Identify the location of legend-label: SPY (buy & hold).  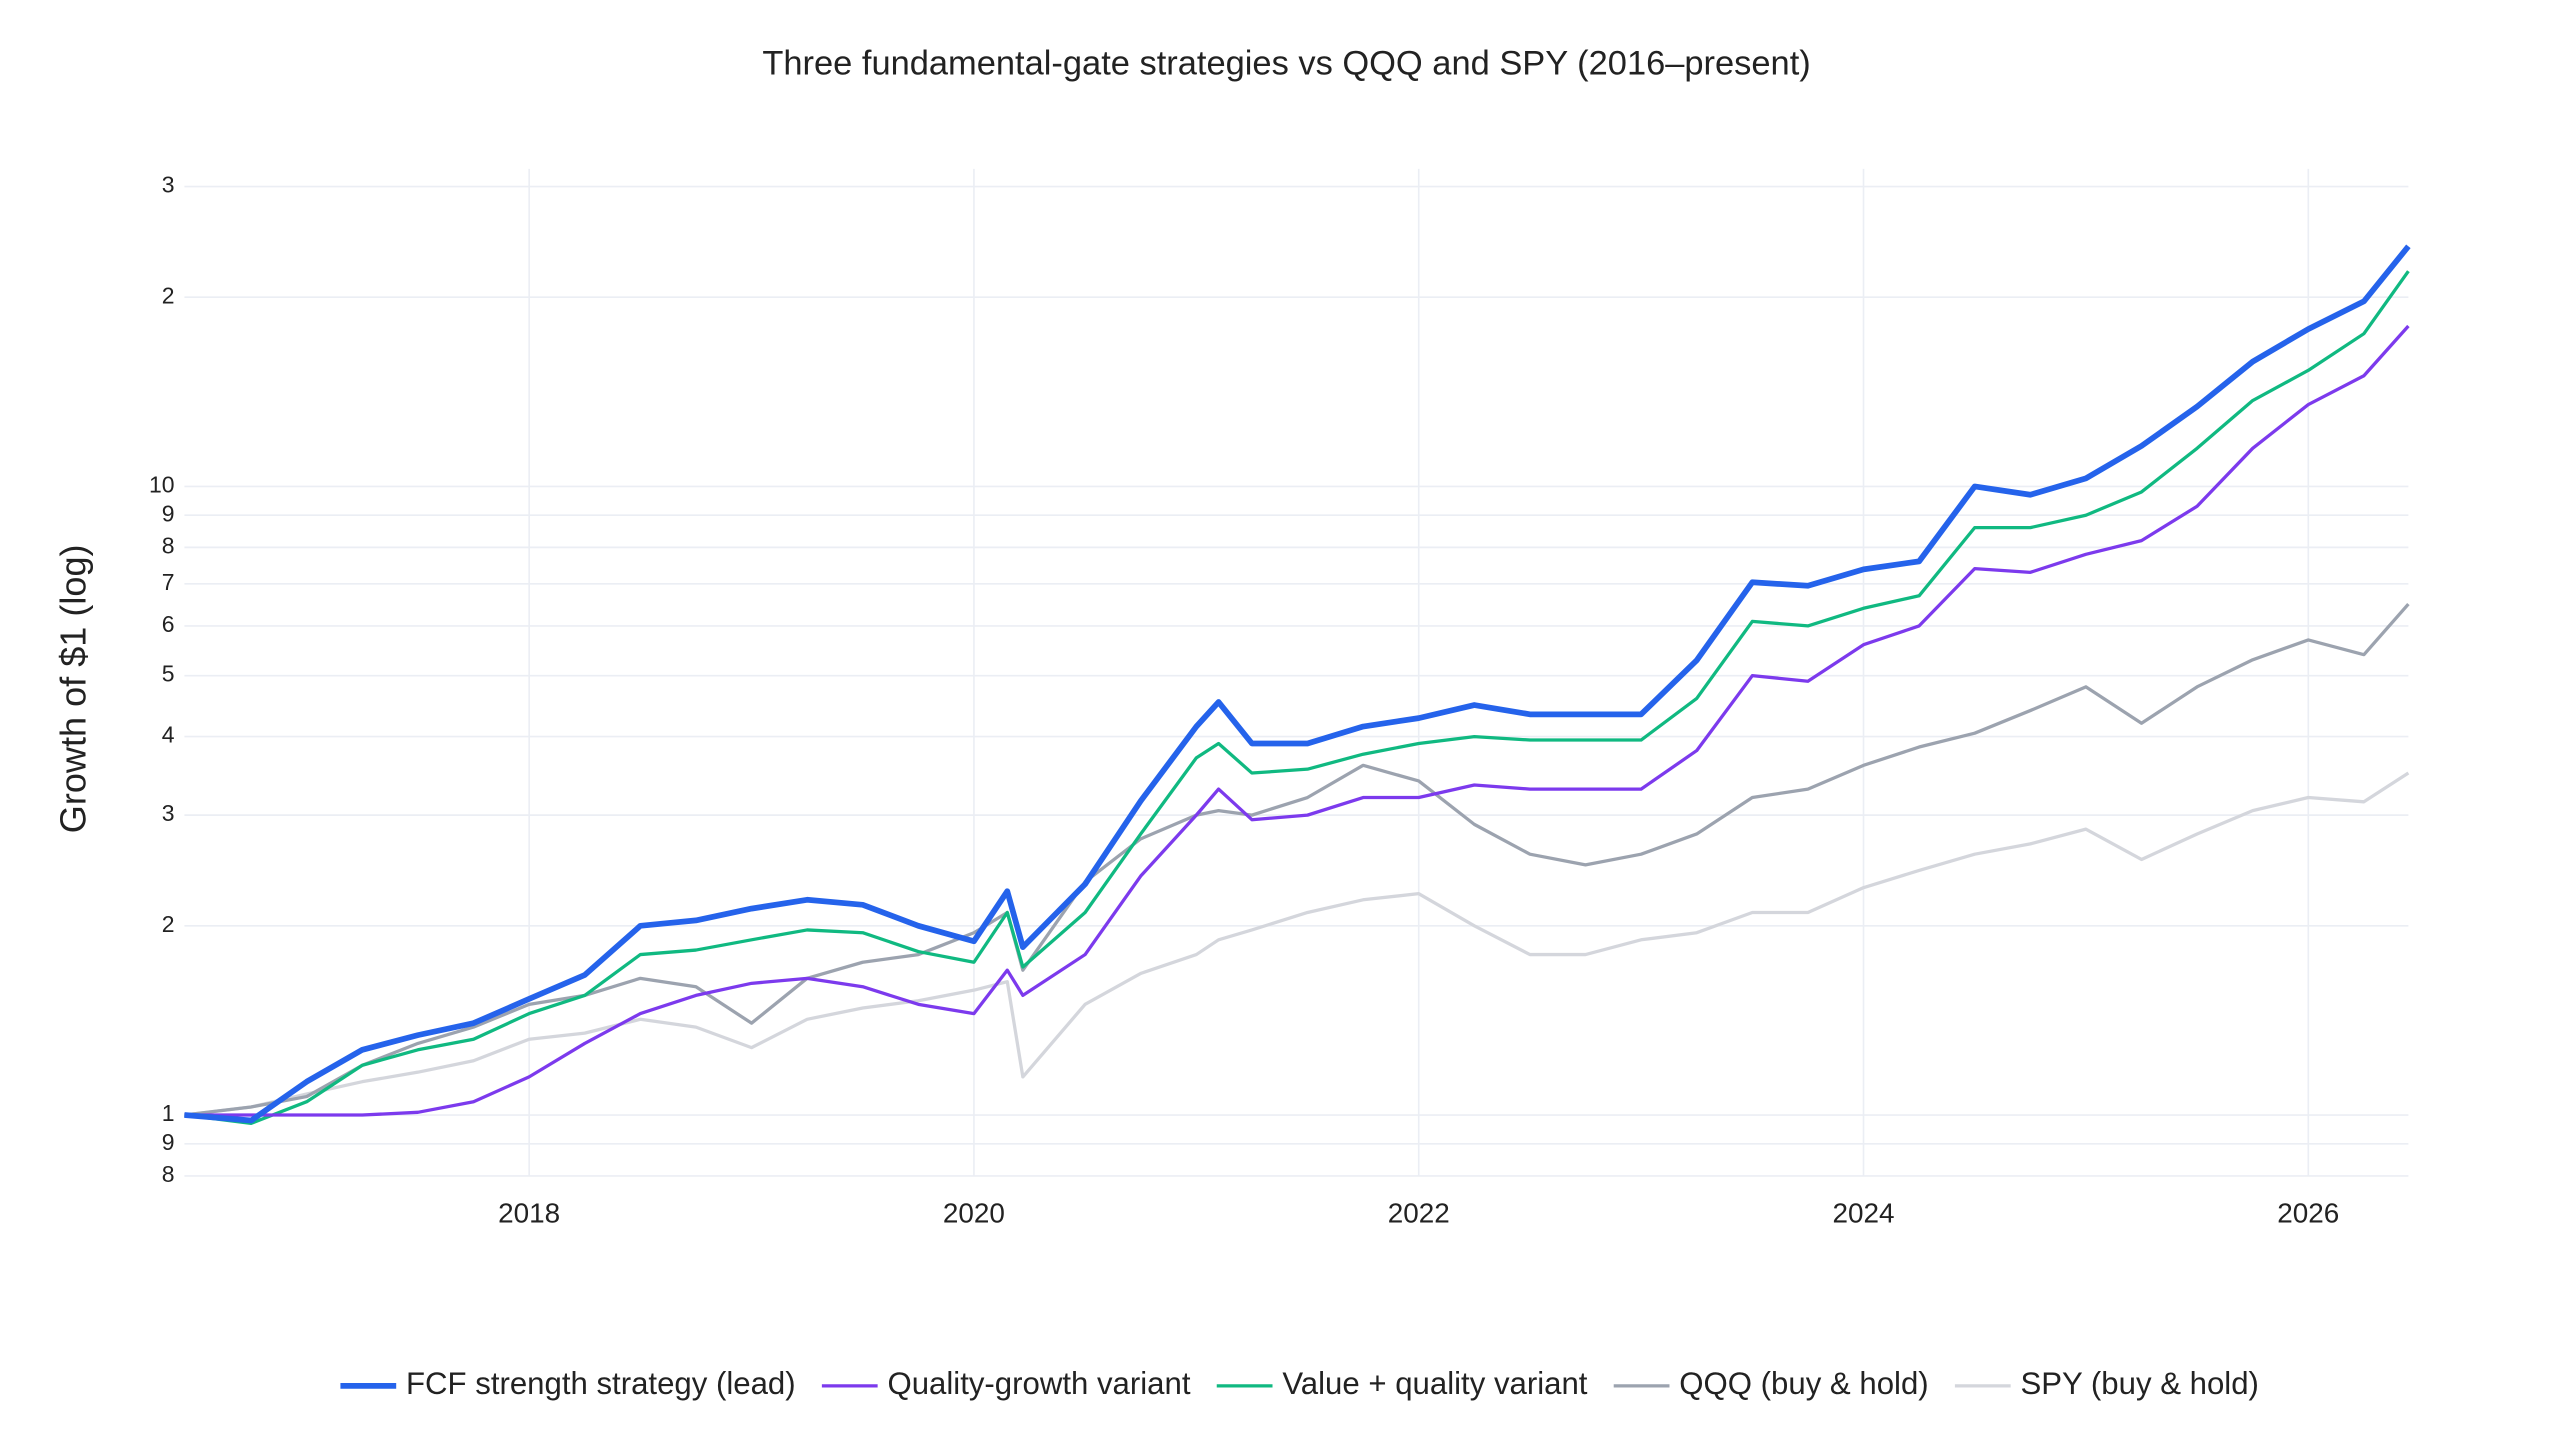
(2140, 1383).